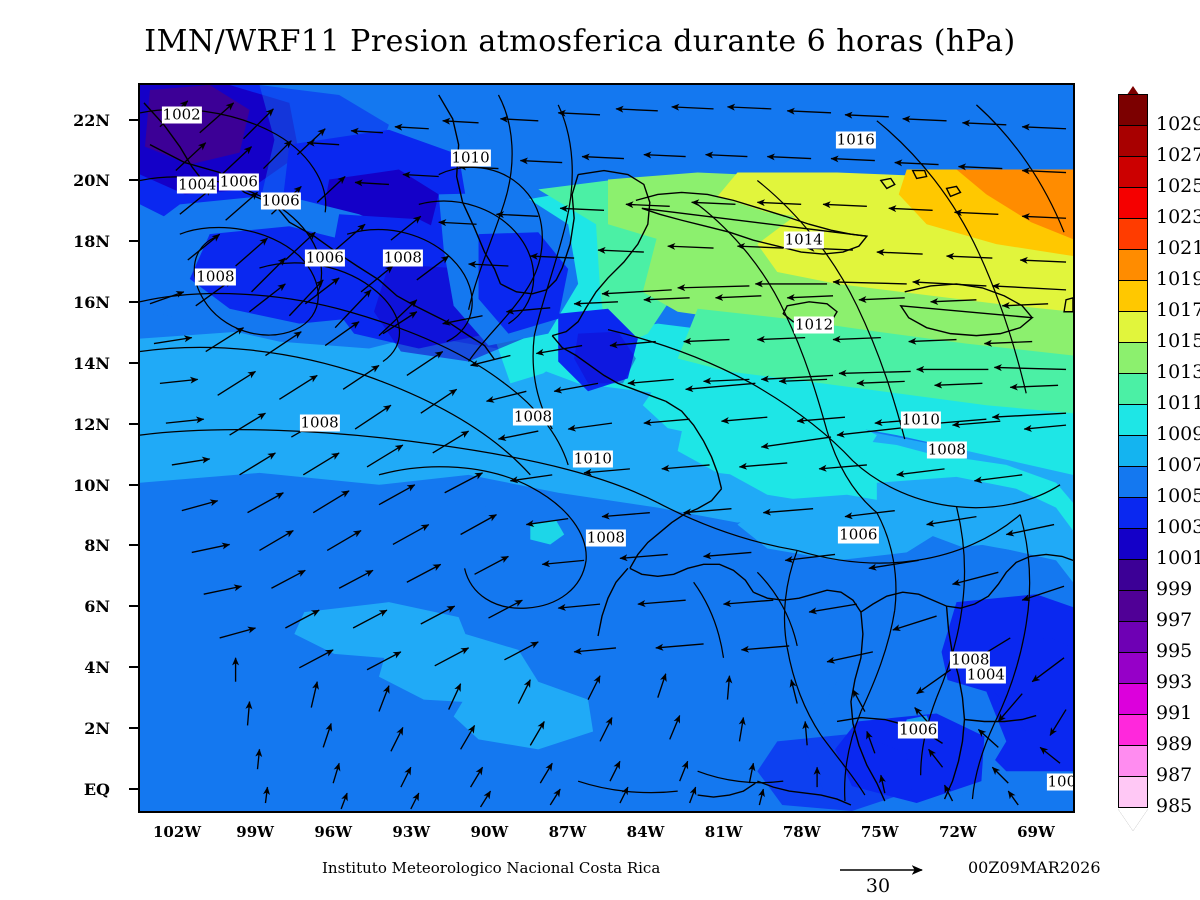 The image size is (1200, 900). What do you see at coordinates (181, 114) in the screenshot?
I see `contour-label: 1002` at bounding box center [181, 114].